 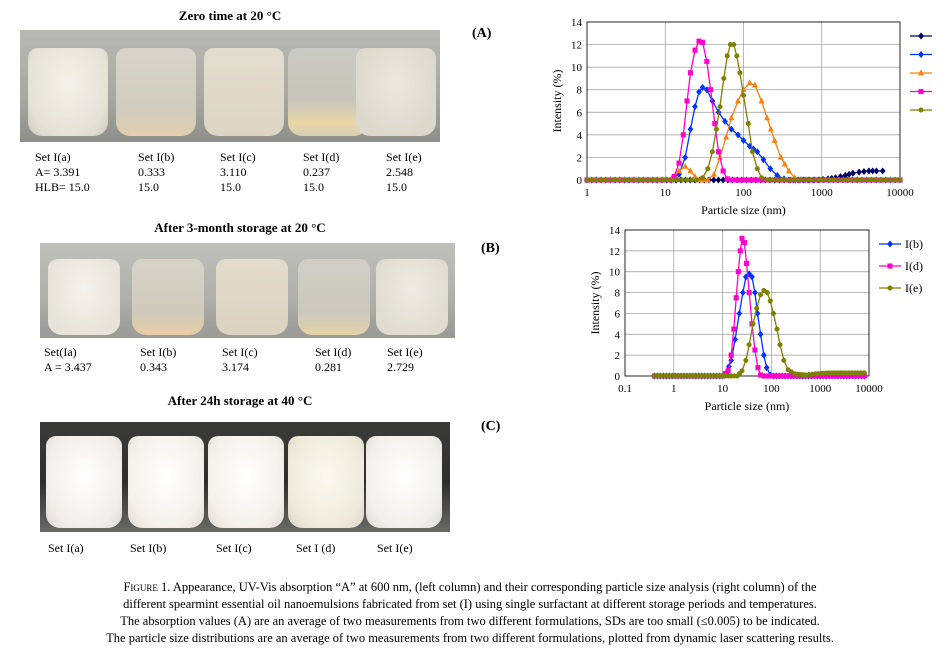 I want to click on y-tick-label: 4, so click(x=580, y=136).